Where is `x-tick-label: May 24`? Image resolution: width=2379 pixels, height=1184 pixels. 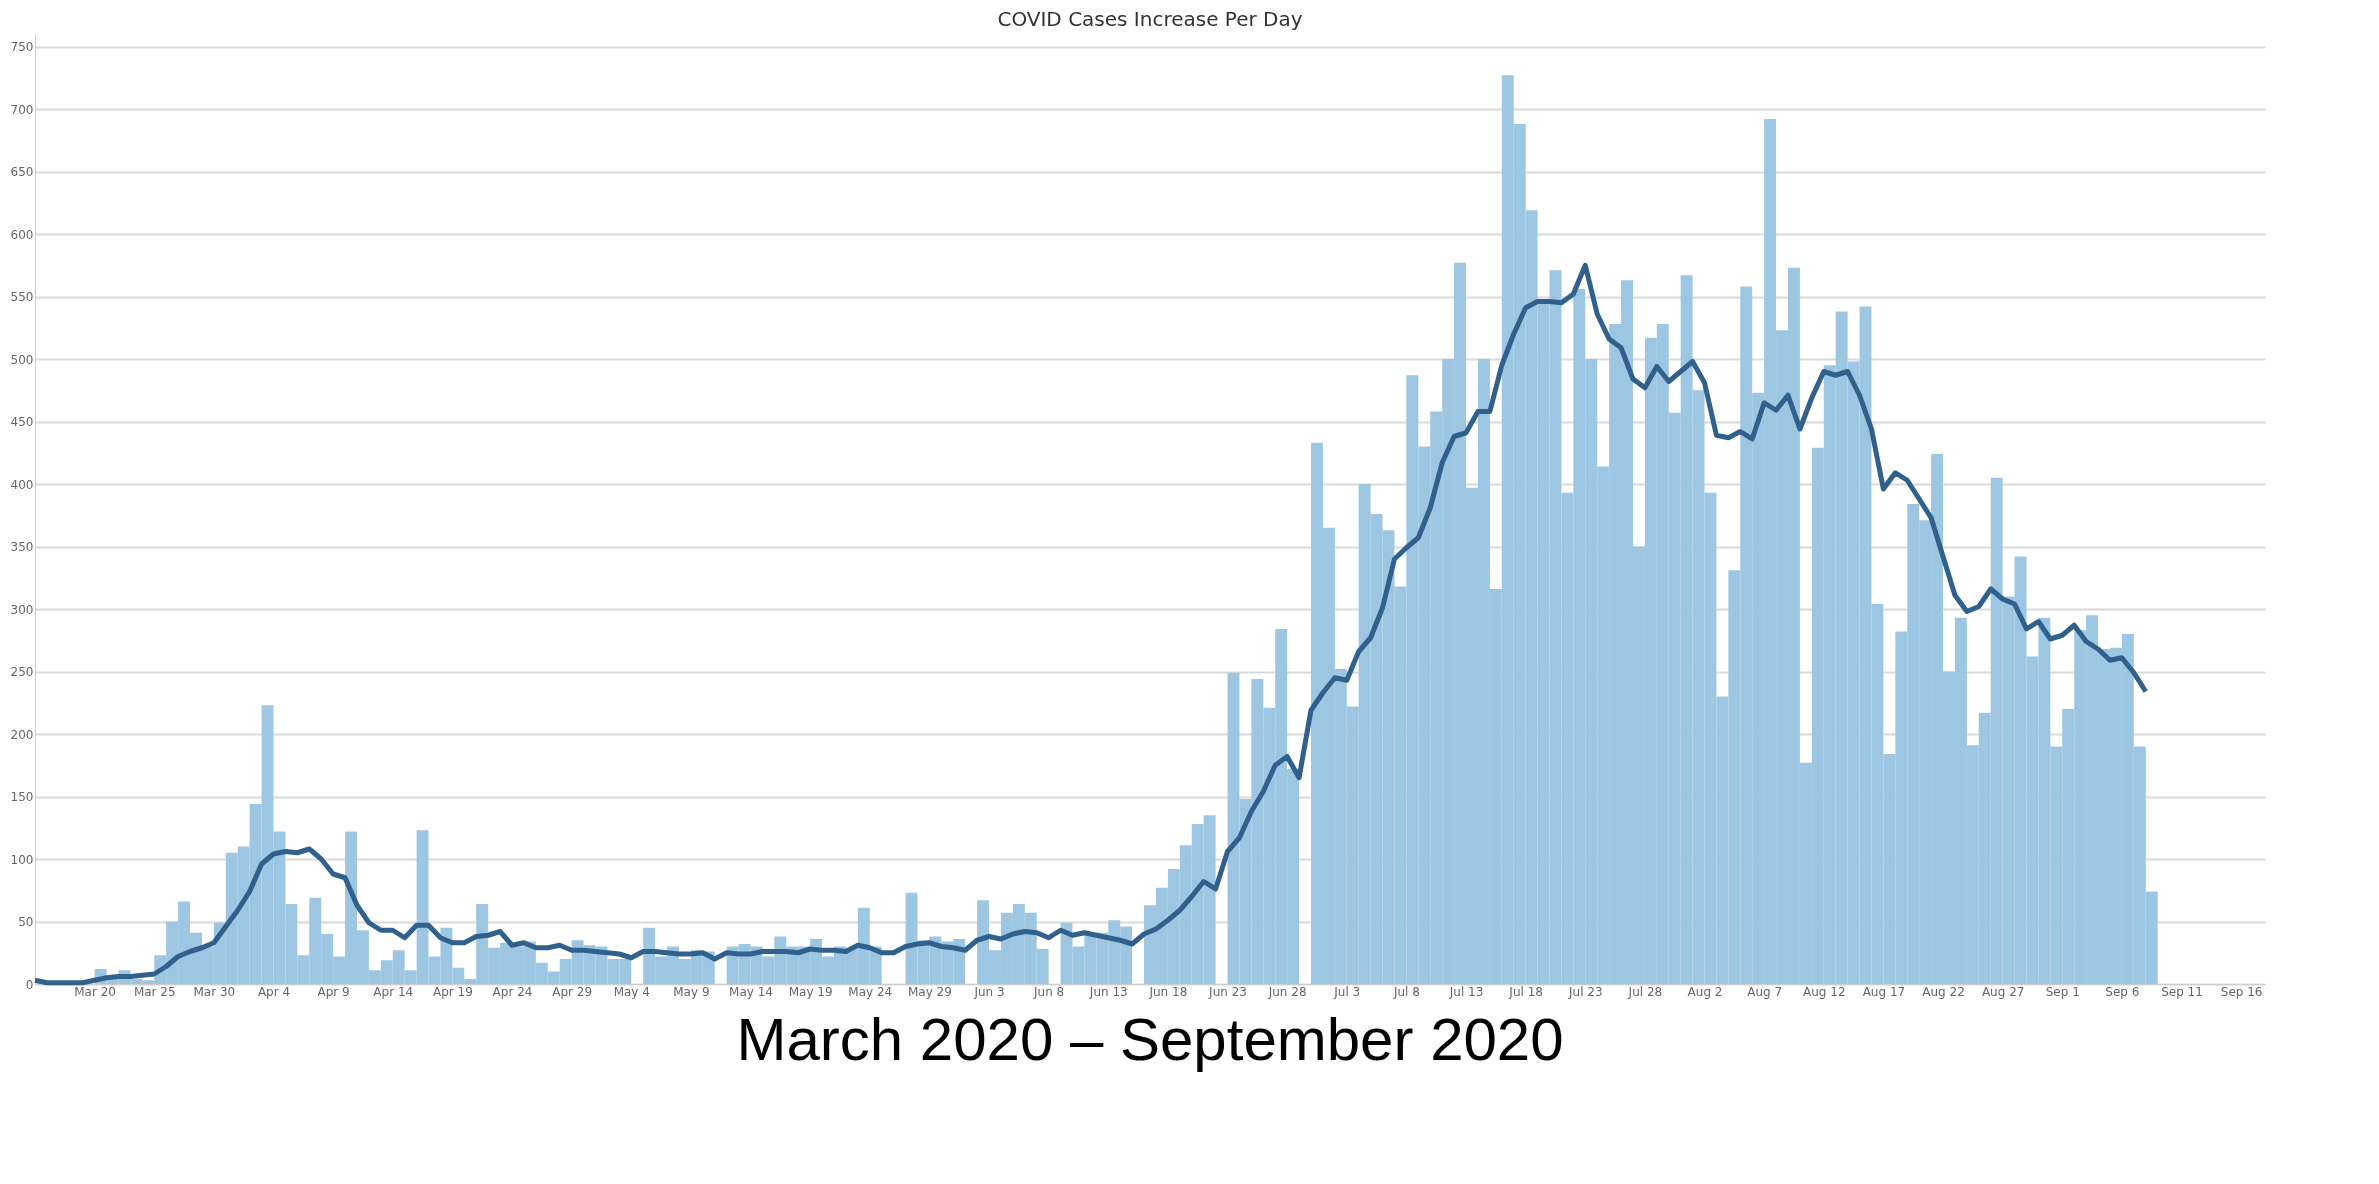
x-tick-label: May 24 is located at coordinates (870, 991).